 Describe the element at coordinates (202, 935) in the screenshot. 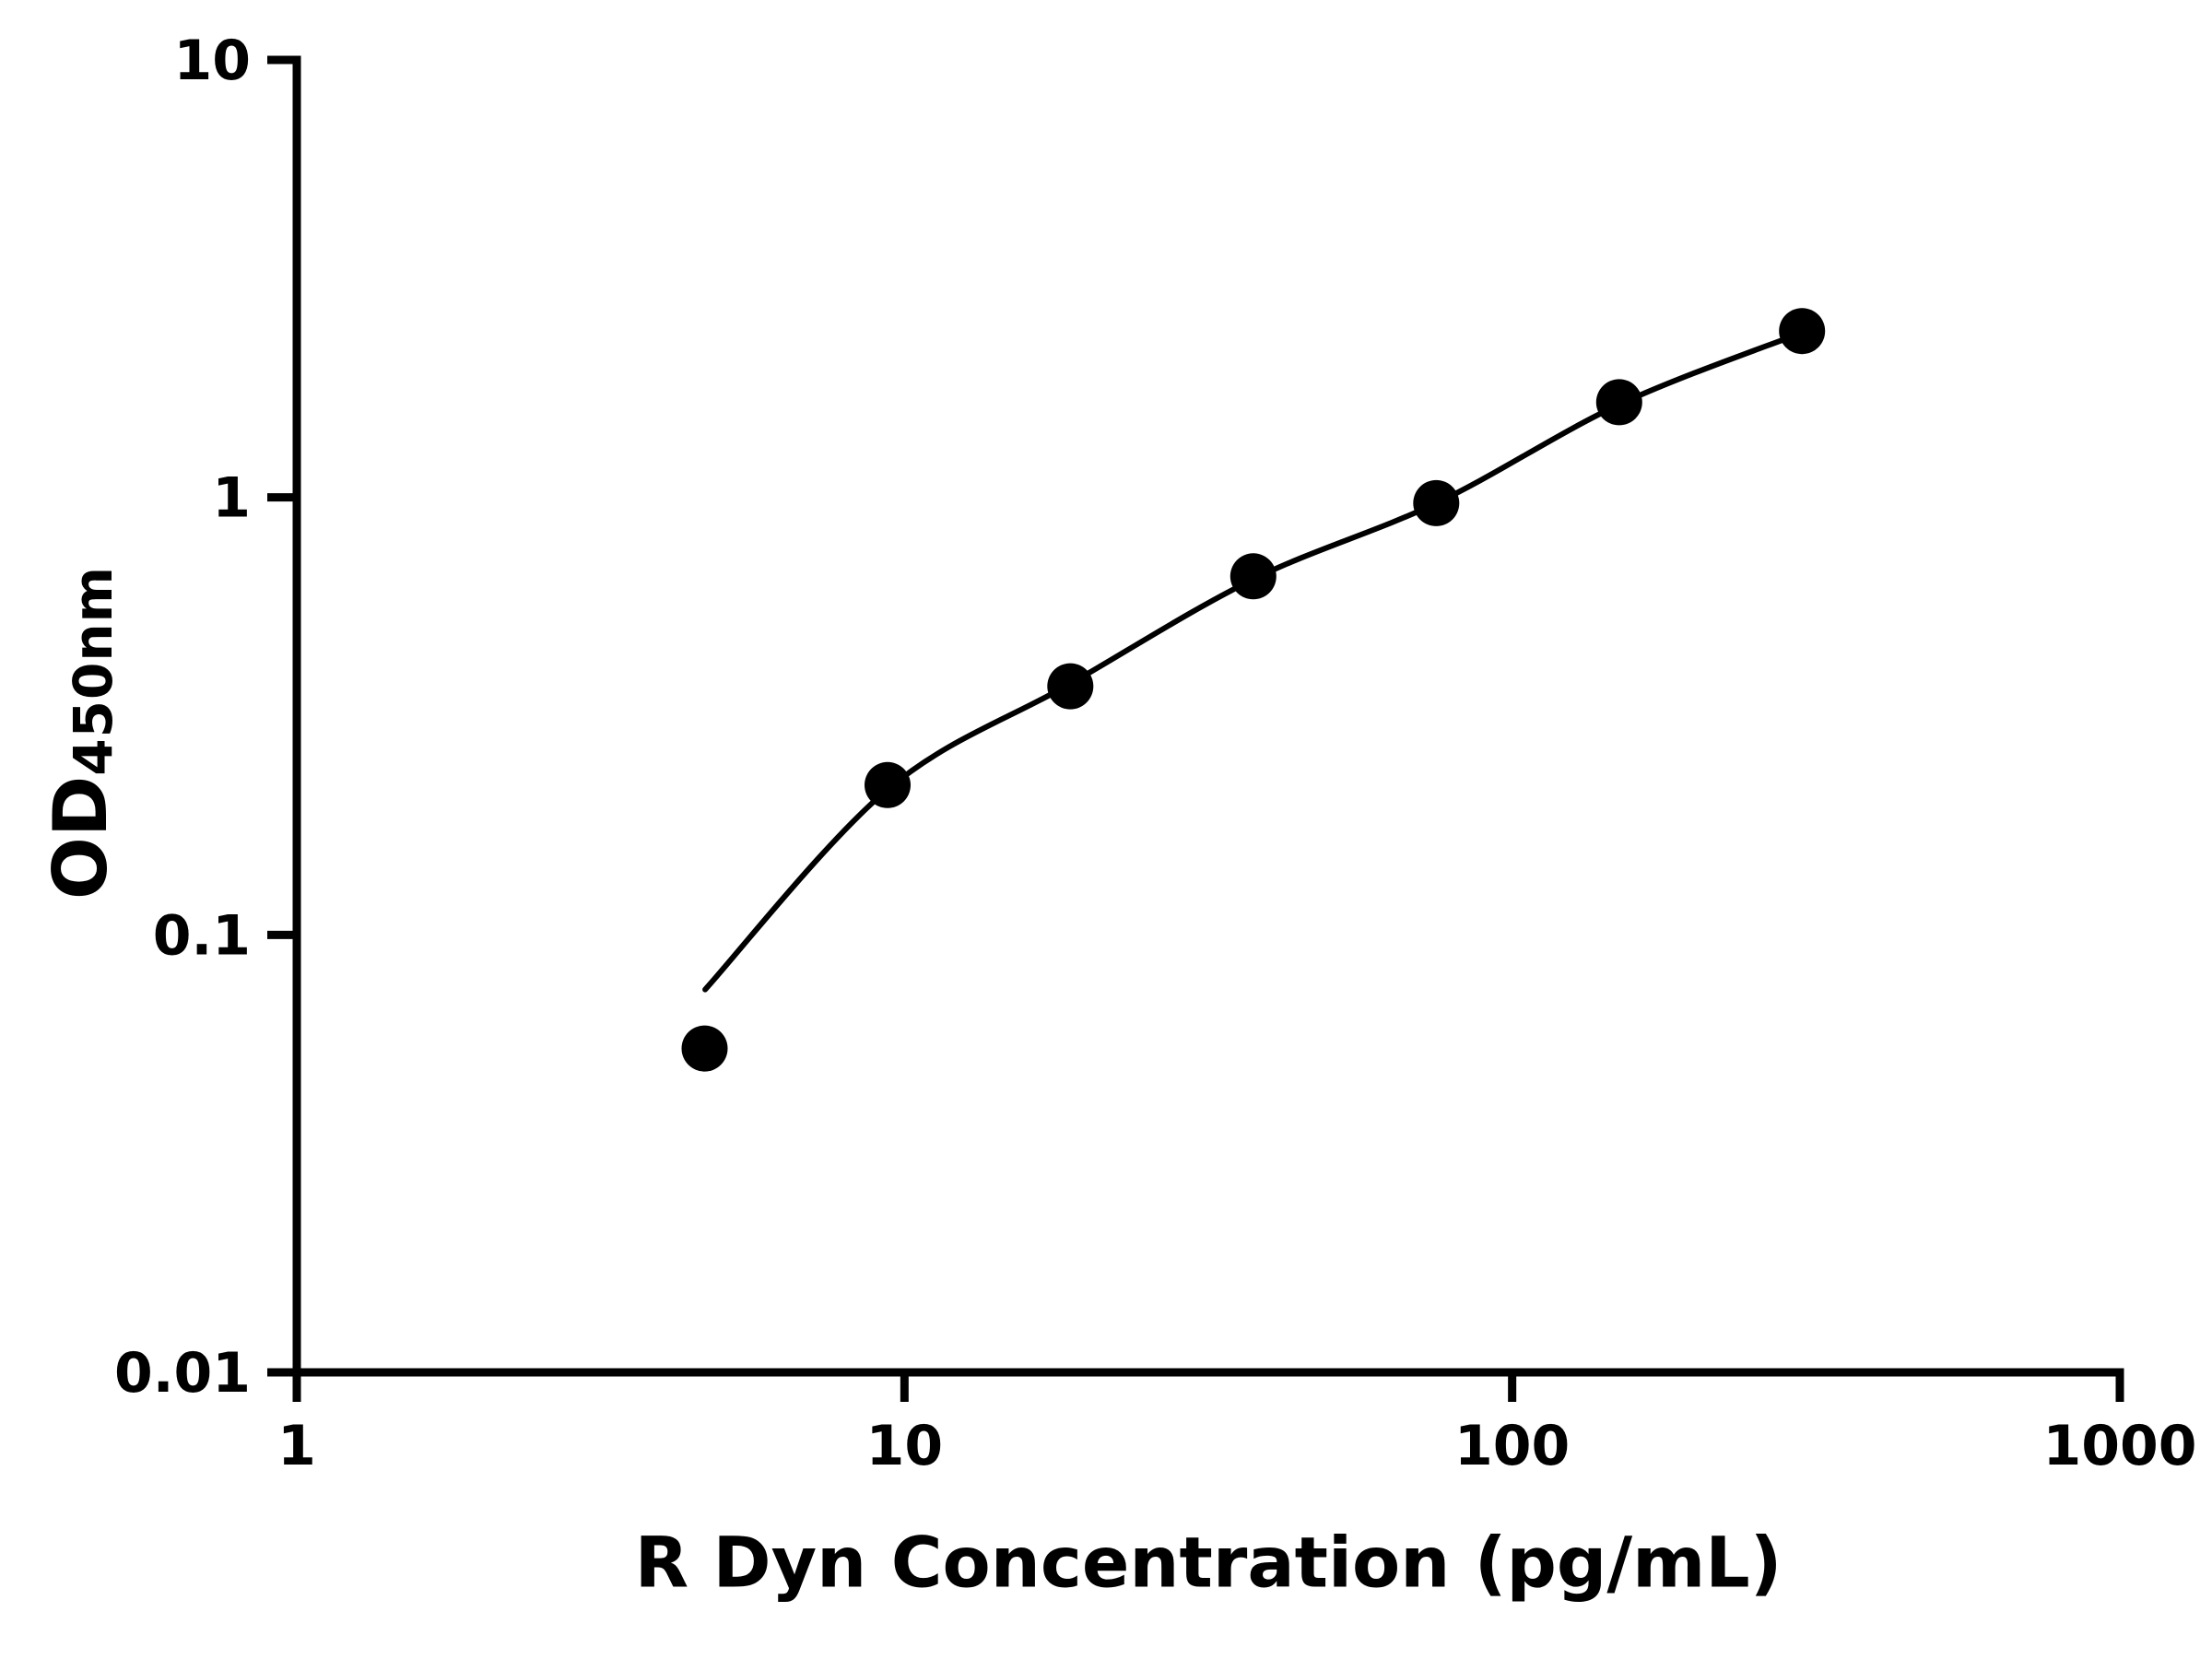

I see `y-tick-label: 0.1` at that location.